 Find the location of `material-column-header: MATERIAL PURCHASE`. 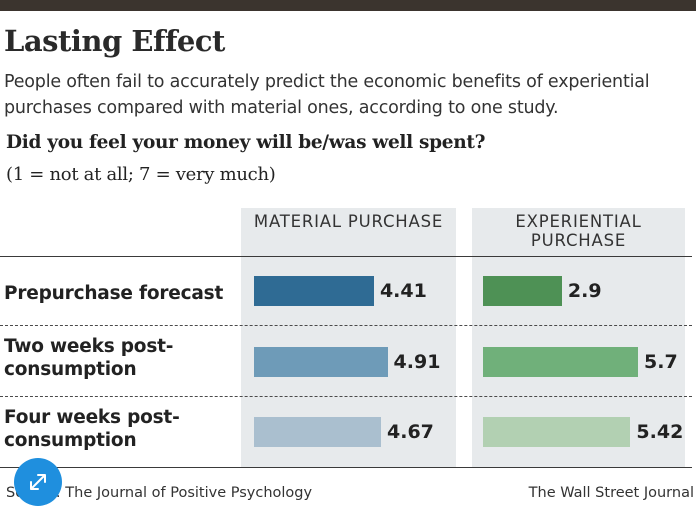

material-column-header: MATERIAL PURCHASE is located at coordinates (348, 221).